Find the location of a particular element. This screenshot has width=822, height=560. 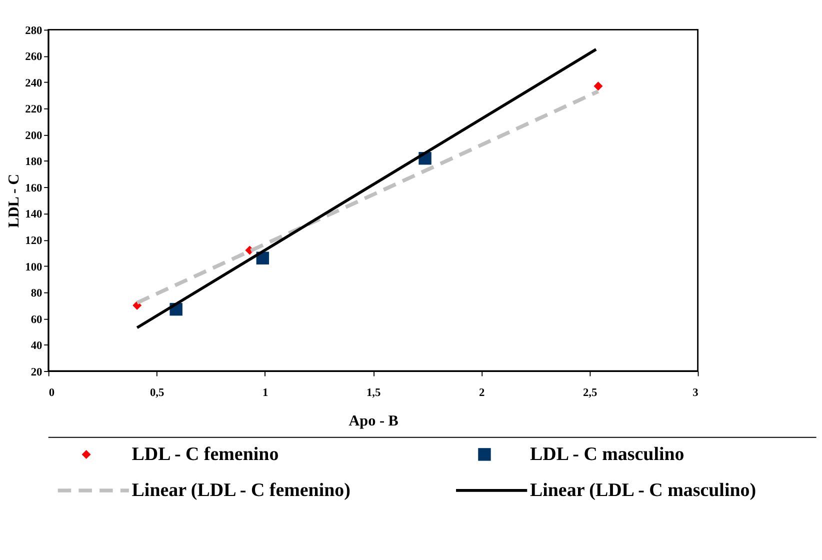

x-tick-label: 1,5 is located at coordinates (373, 393).